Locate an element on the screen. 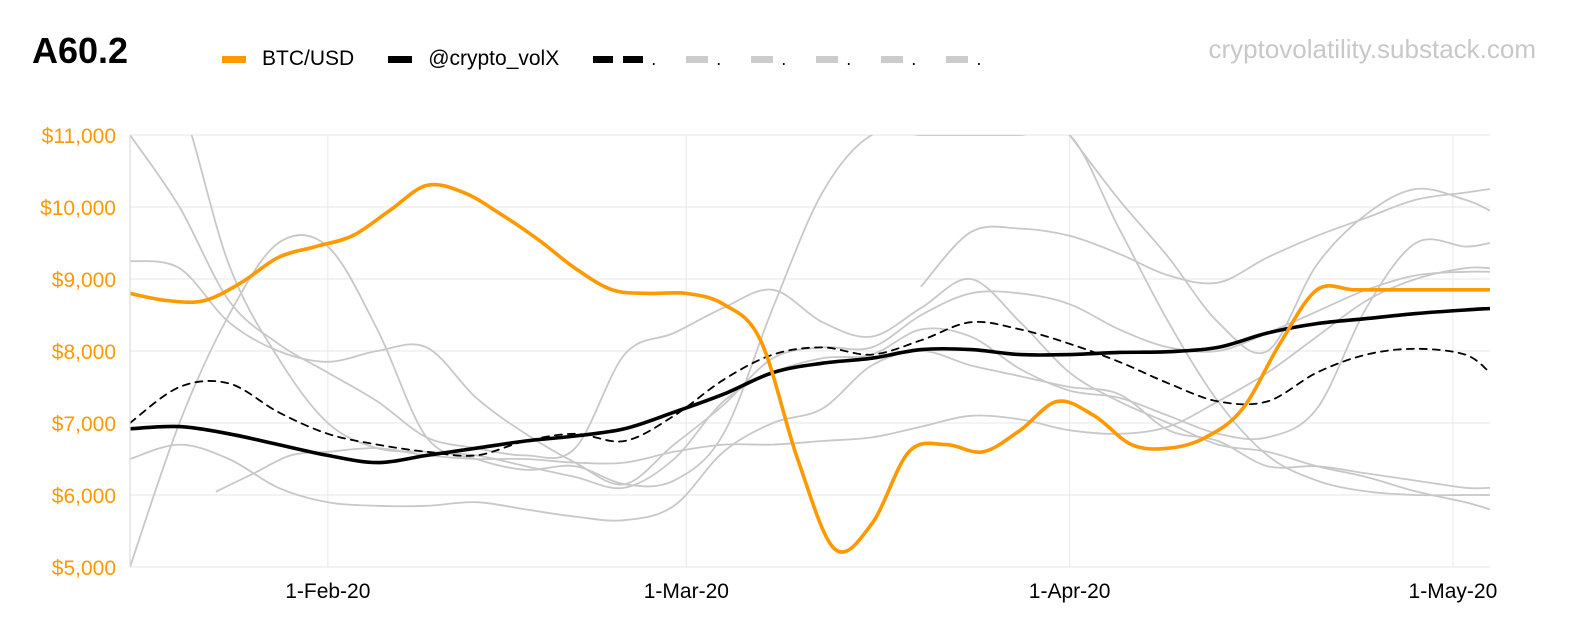  x-tick-label: 1-Feb-20 is located at coordinates (327, 591).